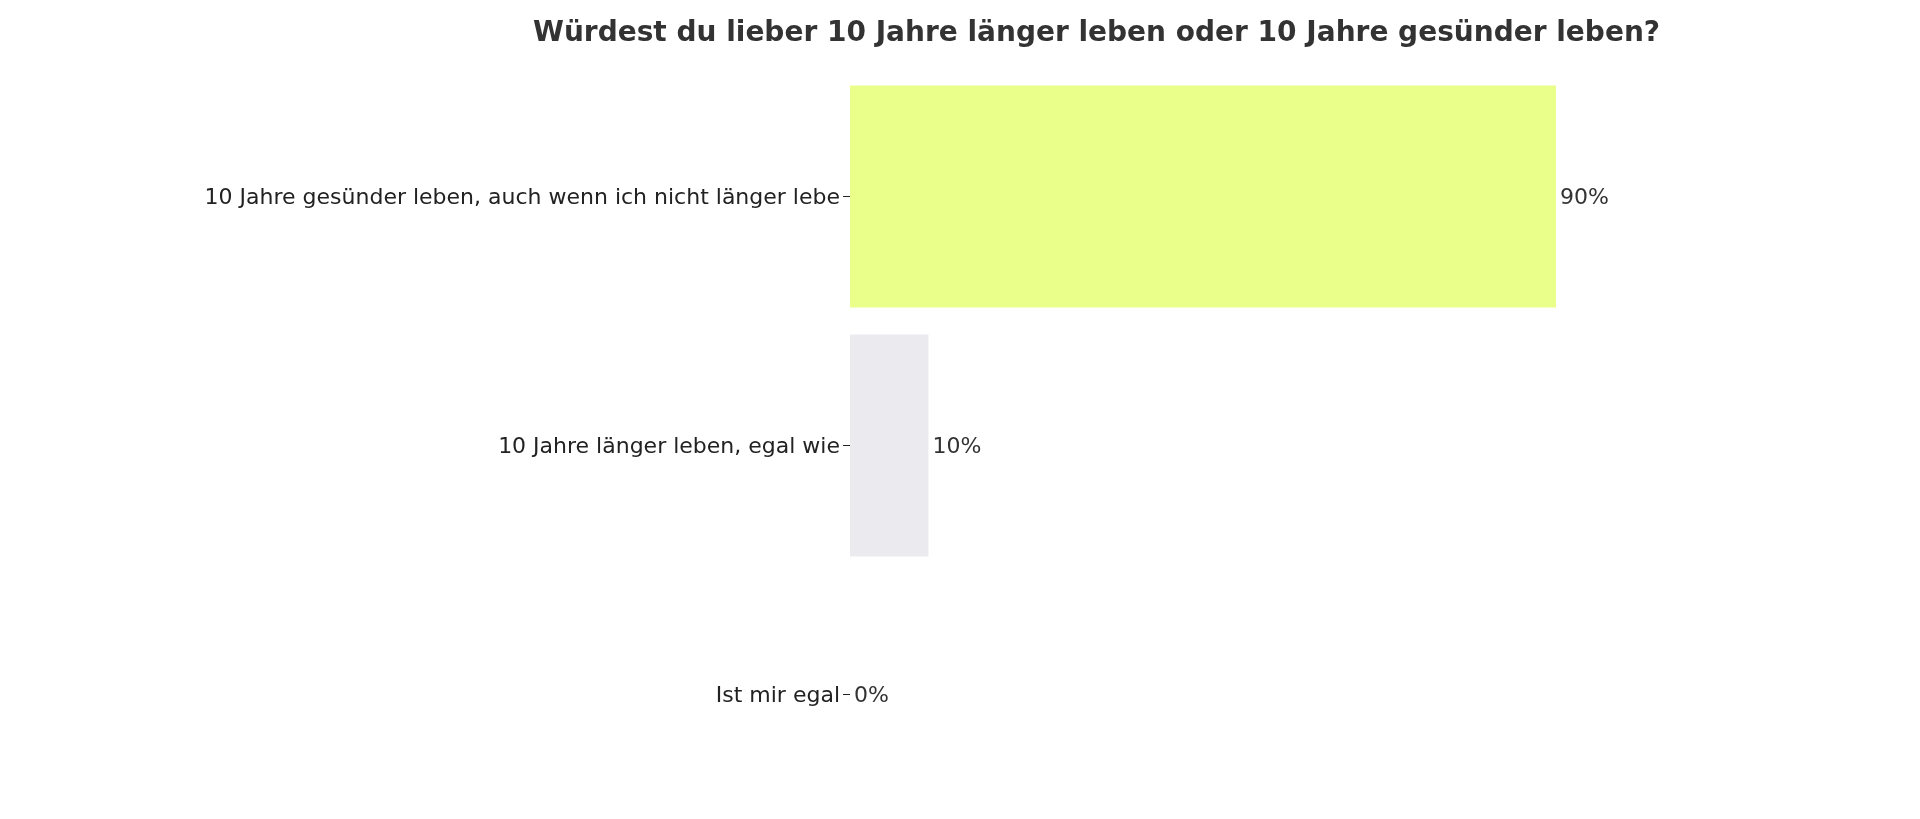 This screenshot has width=1920, height=819. I want to click on y-tick-label: Ist mir egal, so click(777, 694).